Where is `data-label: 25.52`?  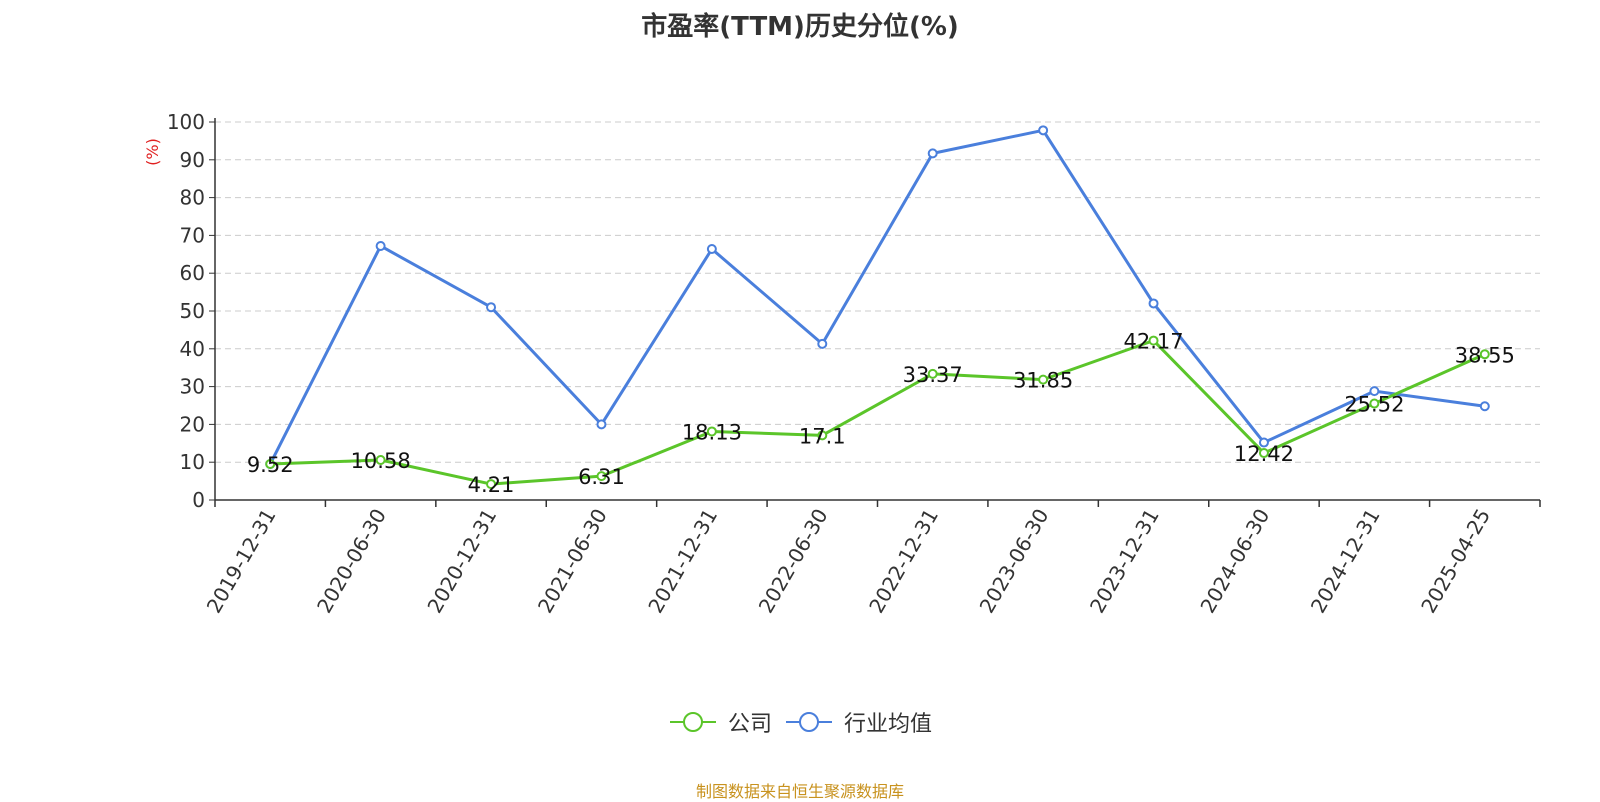 data-label: 25.52 is located at coordinates (1374, 405).